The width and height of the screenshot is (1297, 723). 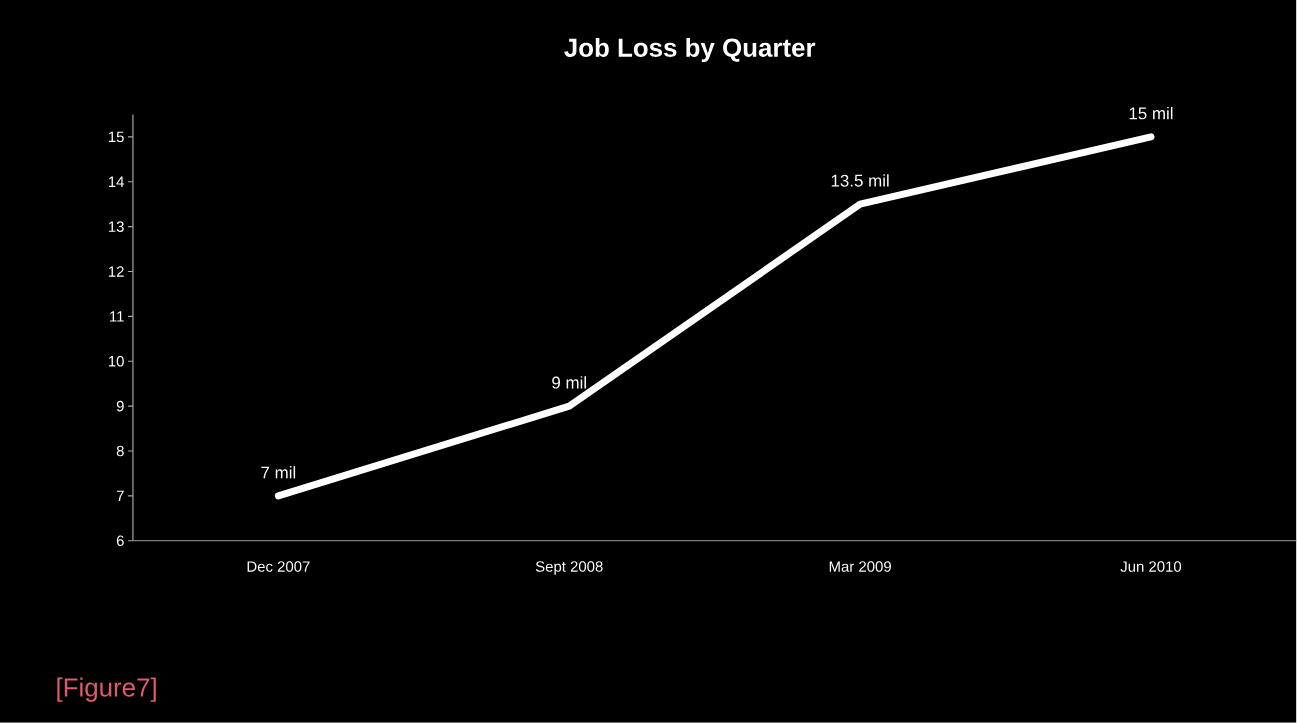 What do you see at coordinates (116, 361) in the screenshot?
I see `y-tick-label: 10` at bounding box center [116, 361].